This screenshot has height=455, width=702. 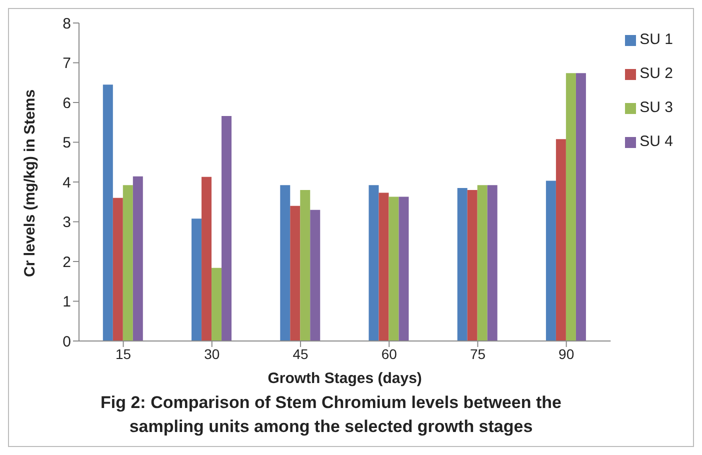 I want to click on x-tick-label: 15, so click(x=124, y=354).